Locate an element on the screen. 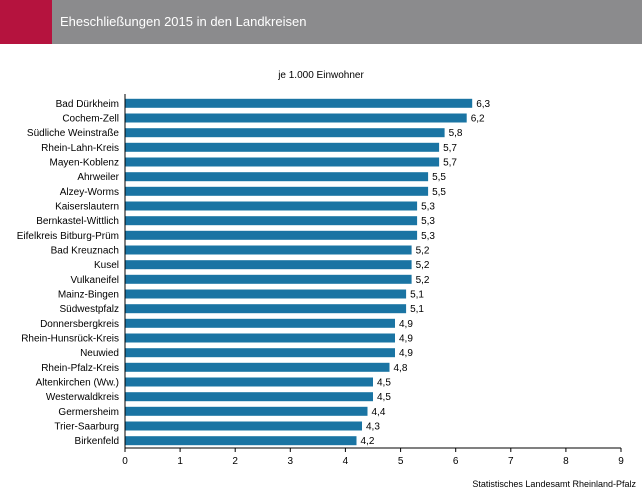  value-label: 6,2 is located at coordinates (478, 119).